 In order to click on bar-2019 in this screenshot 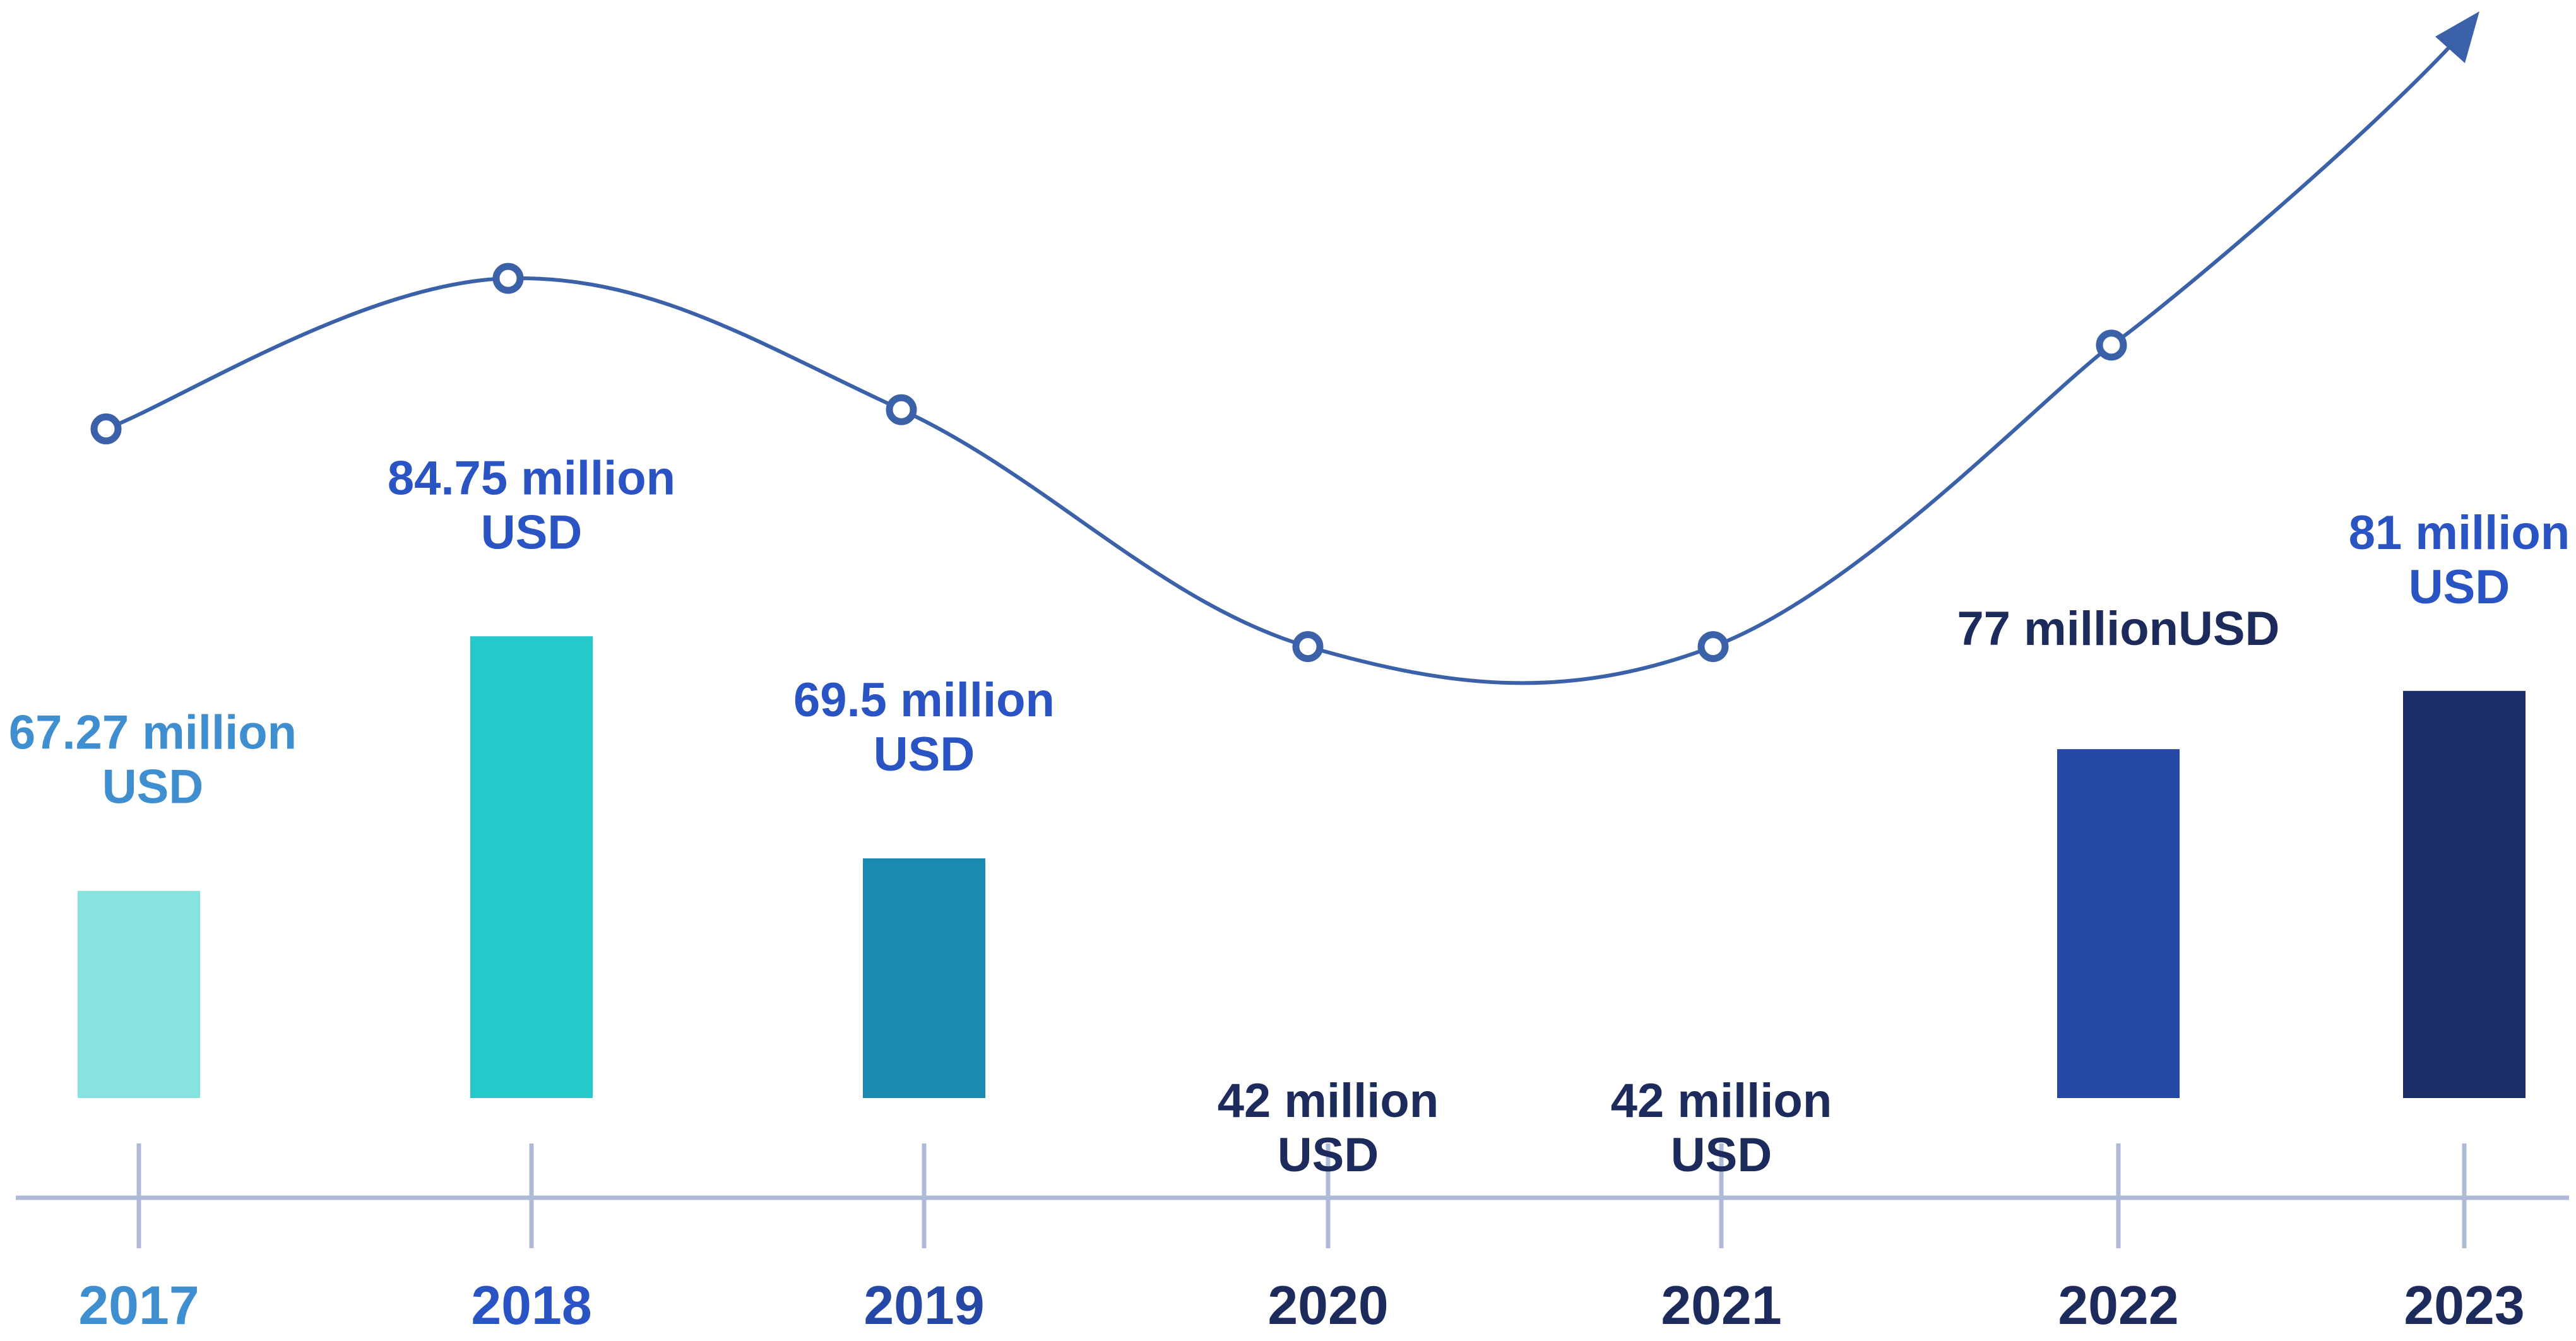, I will do `click(924, 978)`.